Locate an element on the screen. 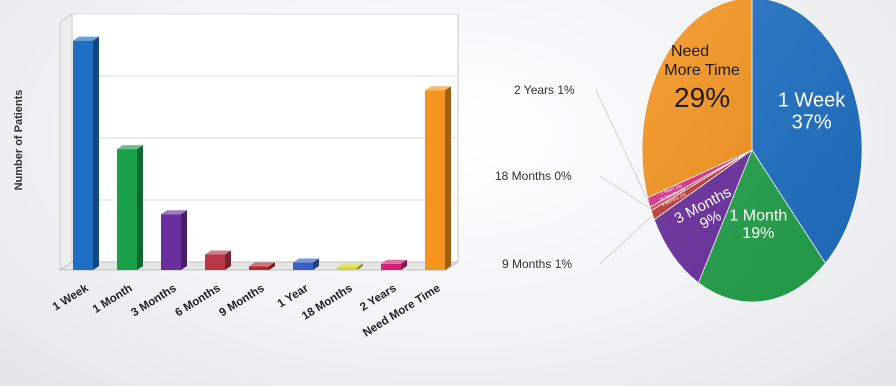 This screenshot has height=386, width=896. x-tick-label: 6 Months is located at coordinates (197, 300).